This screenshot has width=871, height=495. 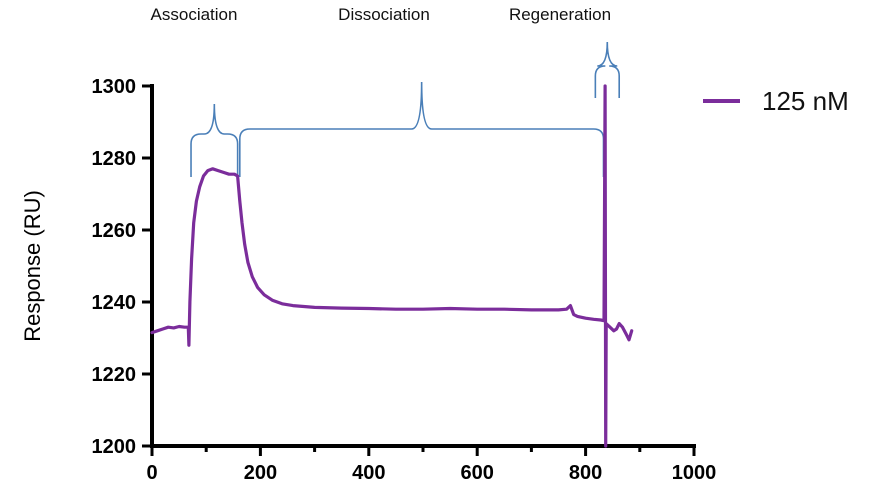 I want to click on x-tick-label: 1000, so click(x=694, y=473).